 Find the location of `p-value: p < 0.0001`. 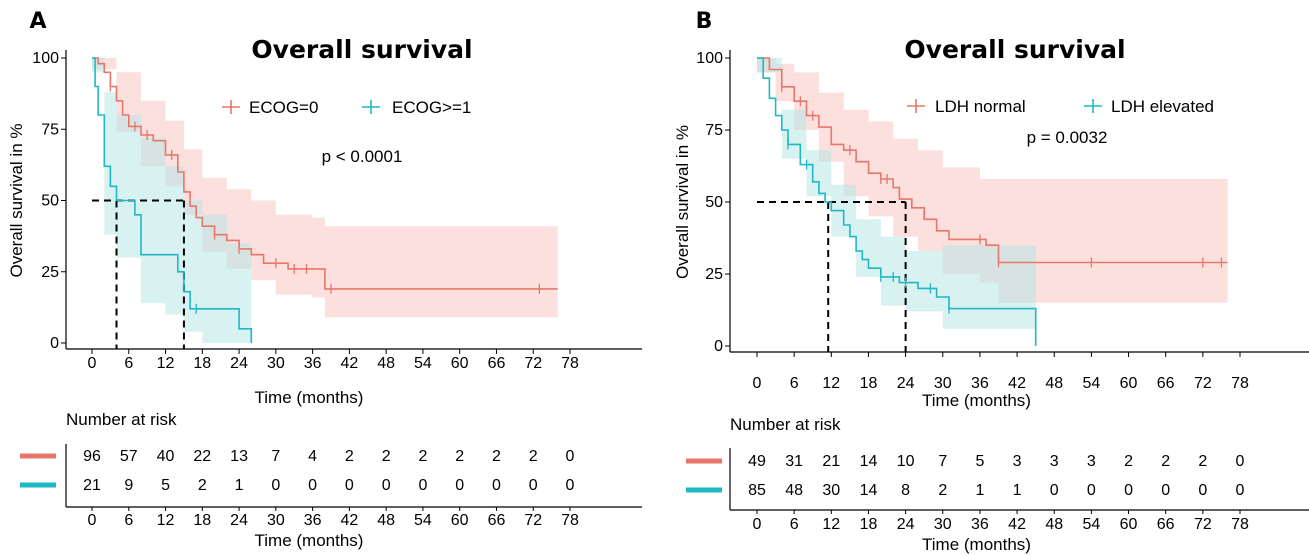

p-value: p < 0.0001 is located at coordinates (362, 156).